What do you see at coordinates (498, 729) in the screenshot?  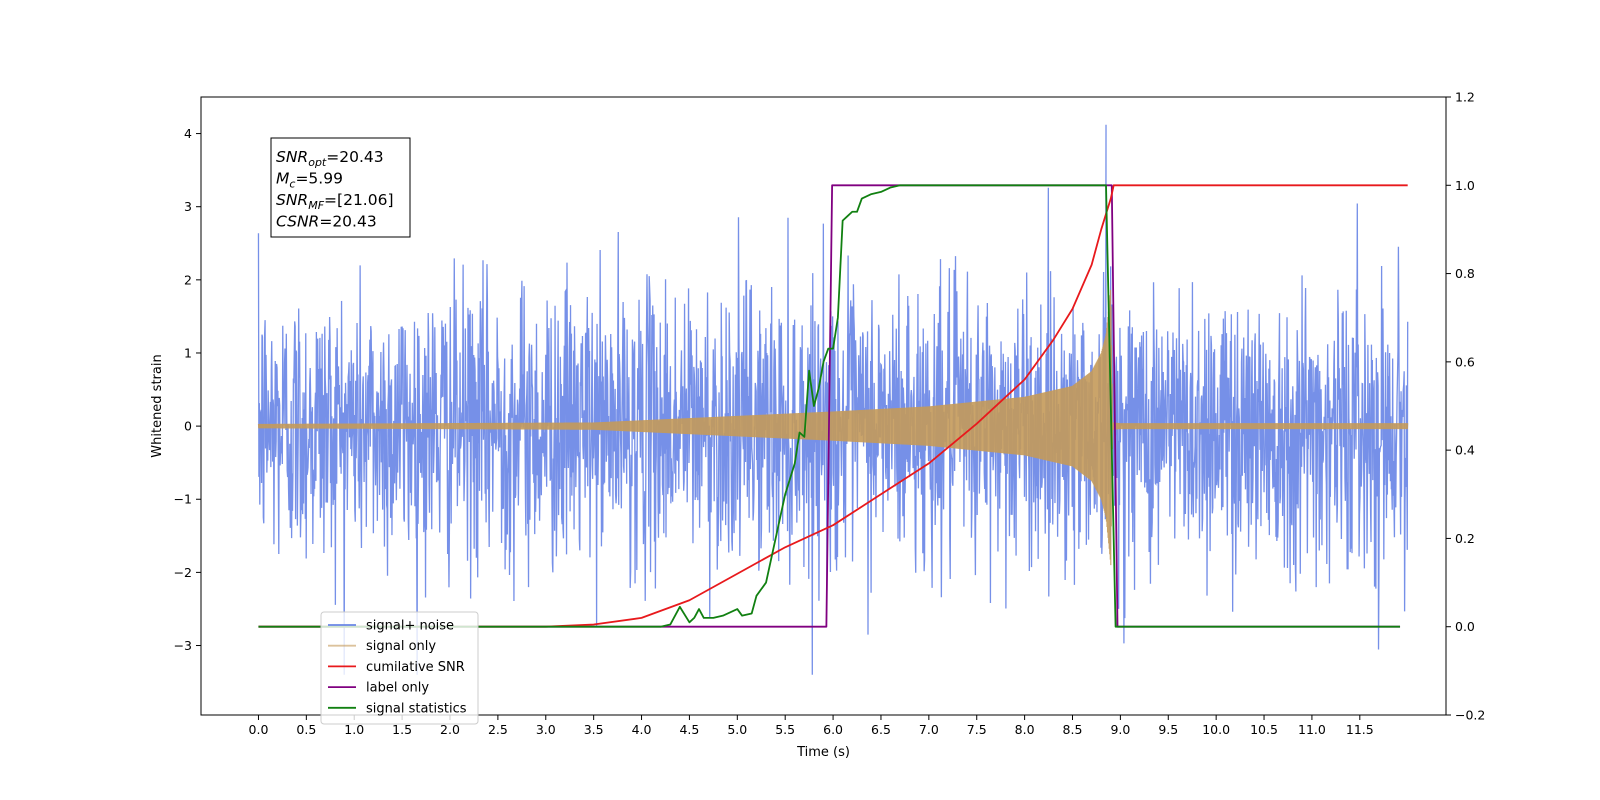 I see `x-tick-label: 2.5` at bounding box center [498, 729].